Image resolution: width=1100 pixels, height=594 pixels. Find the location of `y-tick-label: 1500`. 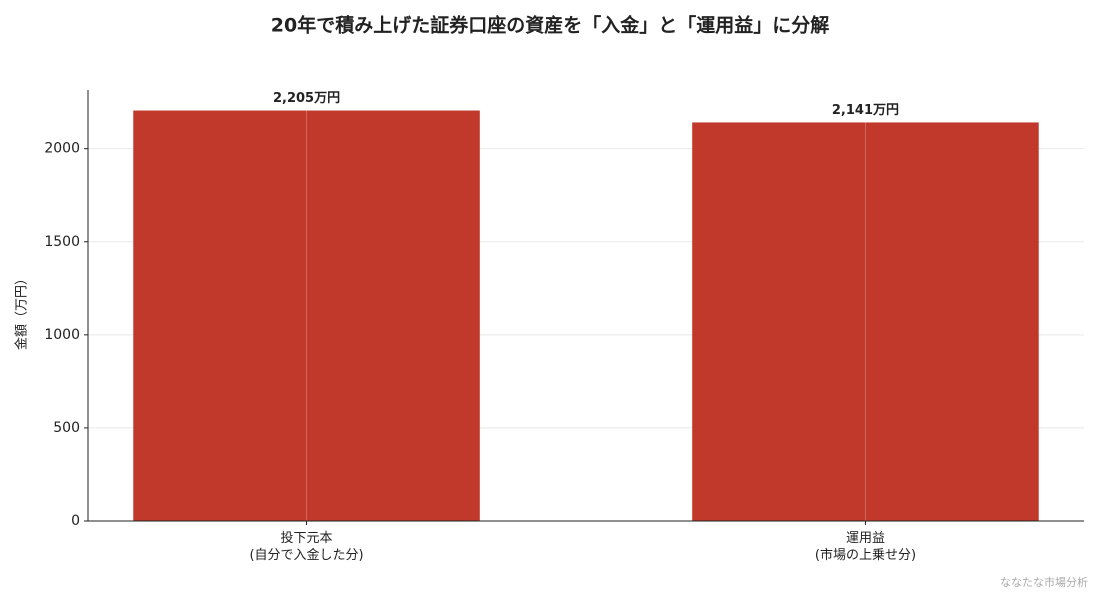

y-tick-label: 1500 is located at coordinates (62, 242).